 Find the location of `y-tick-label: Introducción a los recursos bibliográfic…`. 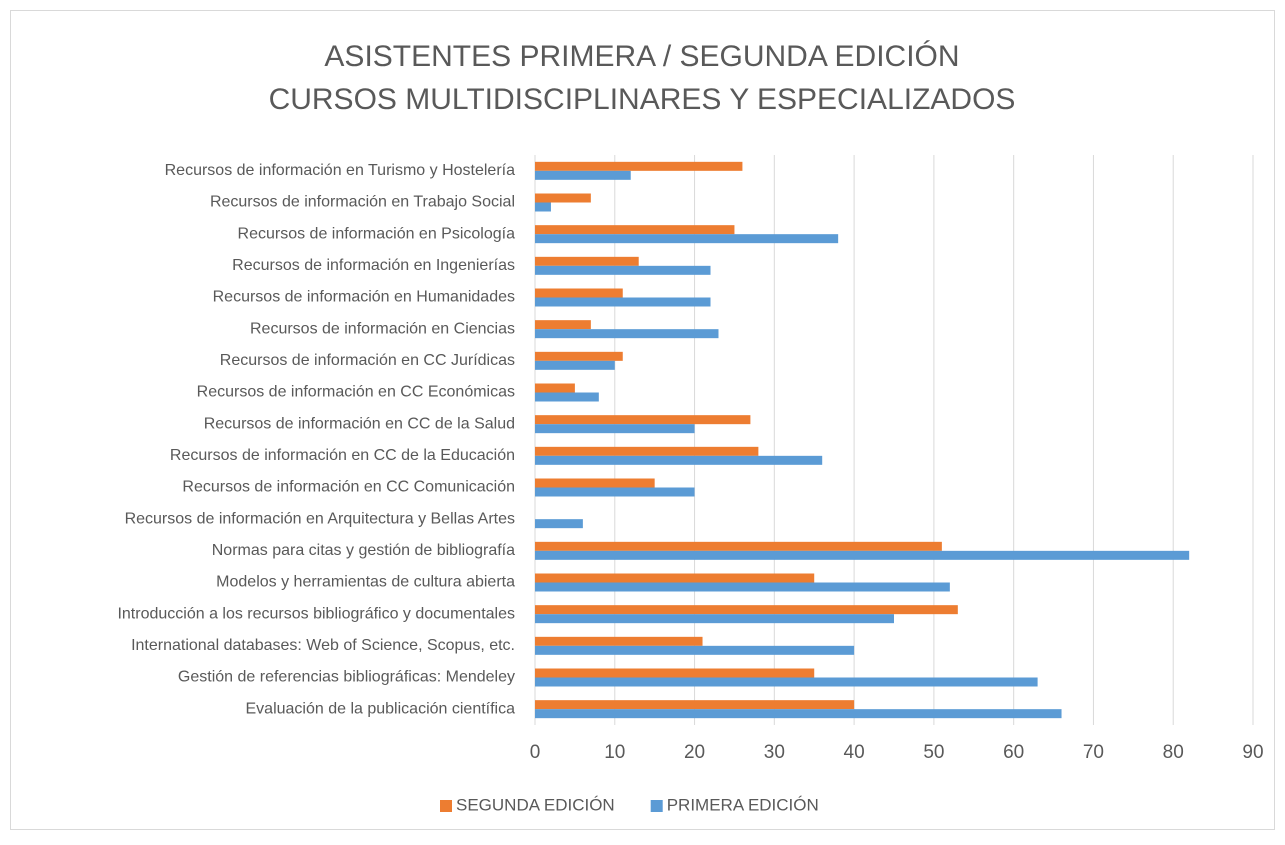

y-tick-label: Introducción a los recursos bibliográfic… is located at coordinates (316, 613).